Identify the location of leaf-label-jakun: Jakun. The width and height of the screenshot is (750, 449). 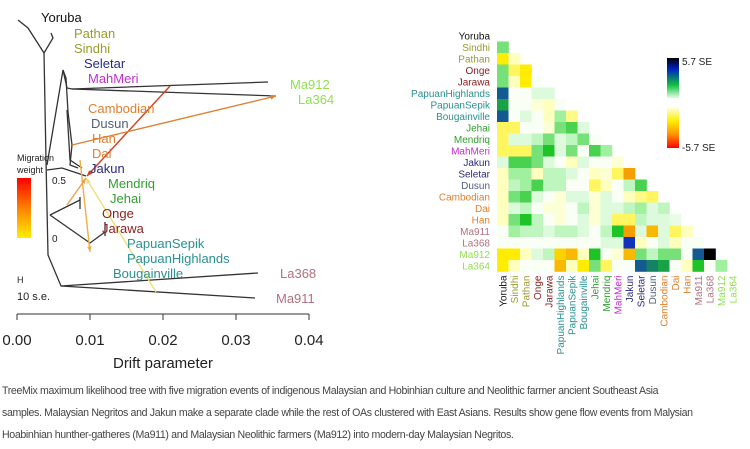
(107, 168).